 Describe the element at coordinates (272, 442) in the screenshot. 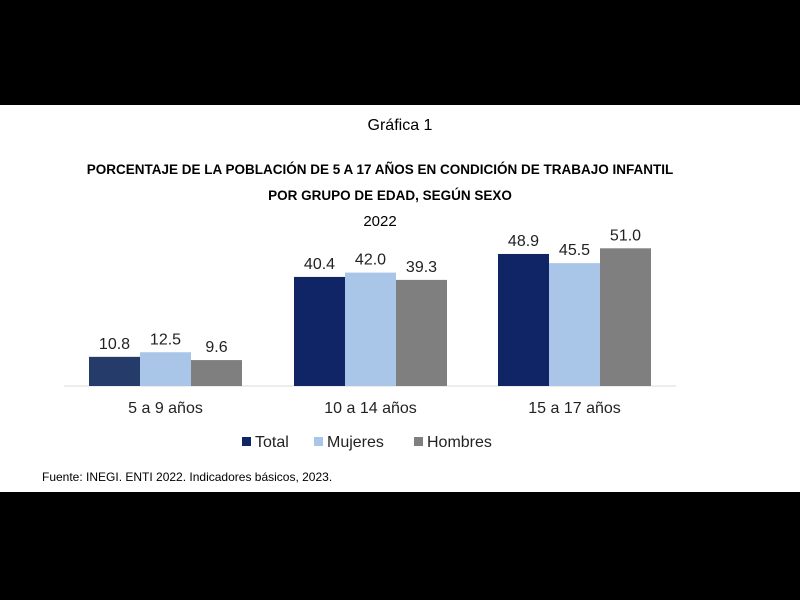

I see `legend-label-total: Total` at that location.